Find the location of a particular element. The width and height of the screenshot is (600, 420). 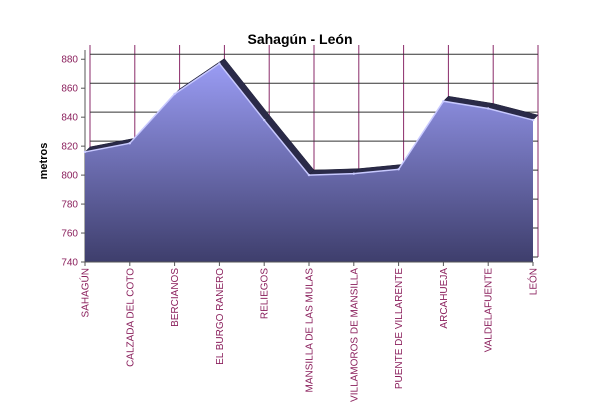

y-tick-label: 800 is located at coordinates (69, 176).